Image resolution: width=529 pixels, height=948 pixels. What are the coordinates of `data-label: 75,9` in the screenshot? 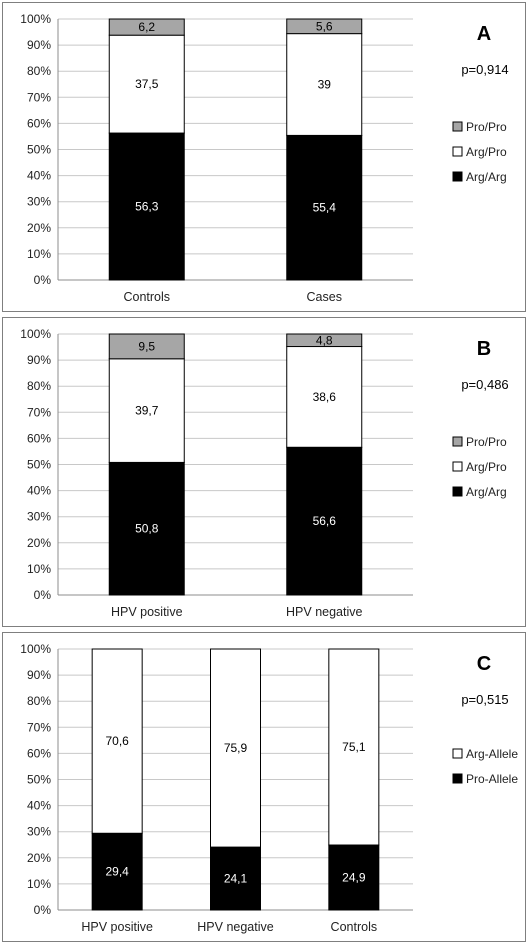 It's located at (236, 748).